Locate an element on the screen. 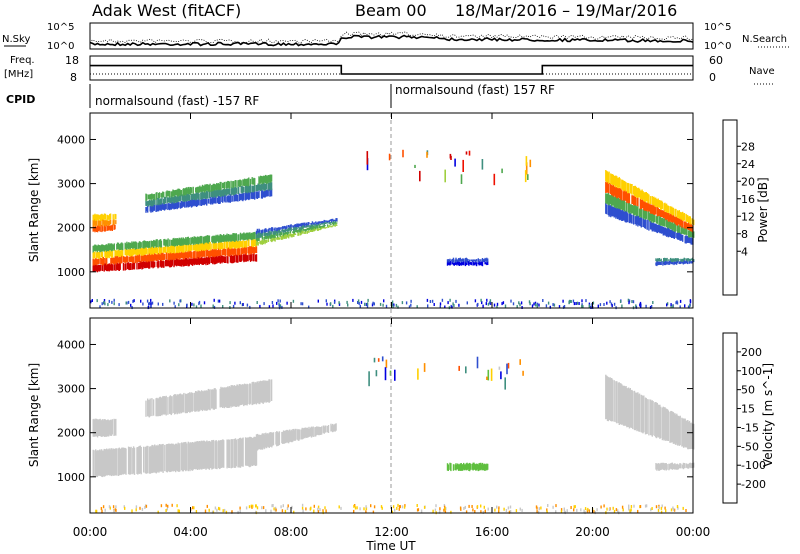 Image resolution: width=800 pixels, height=554 pixels. freq-panel-frame is located at coordinates (391, 68).